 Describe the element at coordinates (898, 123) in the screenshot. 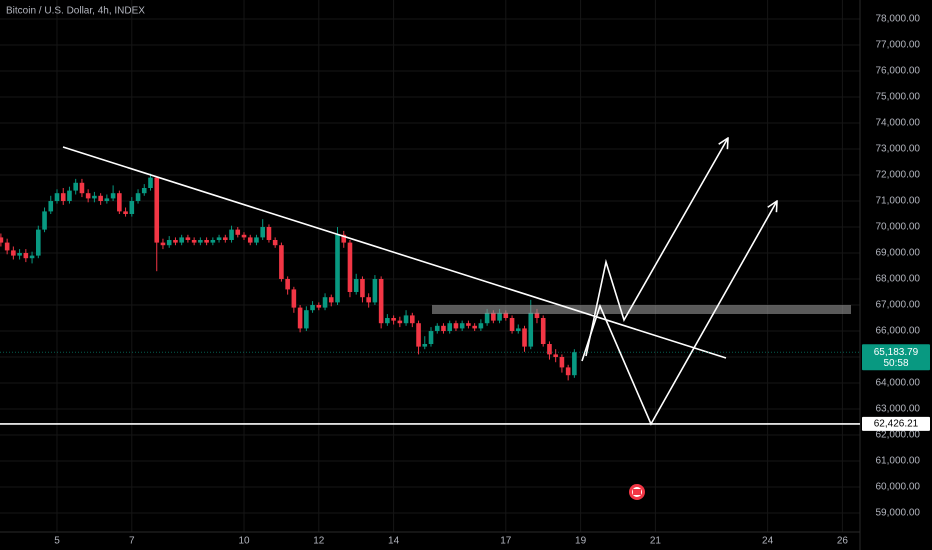

I see `y-tick-label: 74,000.00` at that location.